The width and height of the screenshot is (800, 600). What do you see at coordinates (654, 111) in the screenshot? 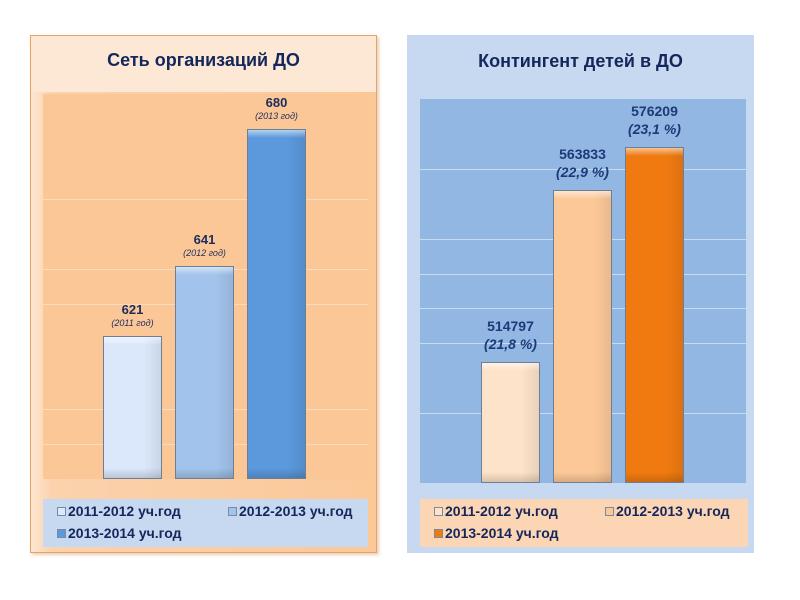
I see `data-label: 576209` at bounding box center [654, 111].